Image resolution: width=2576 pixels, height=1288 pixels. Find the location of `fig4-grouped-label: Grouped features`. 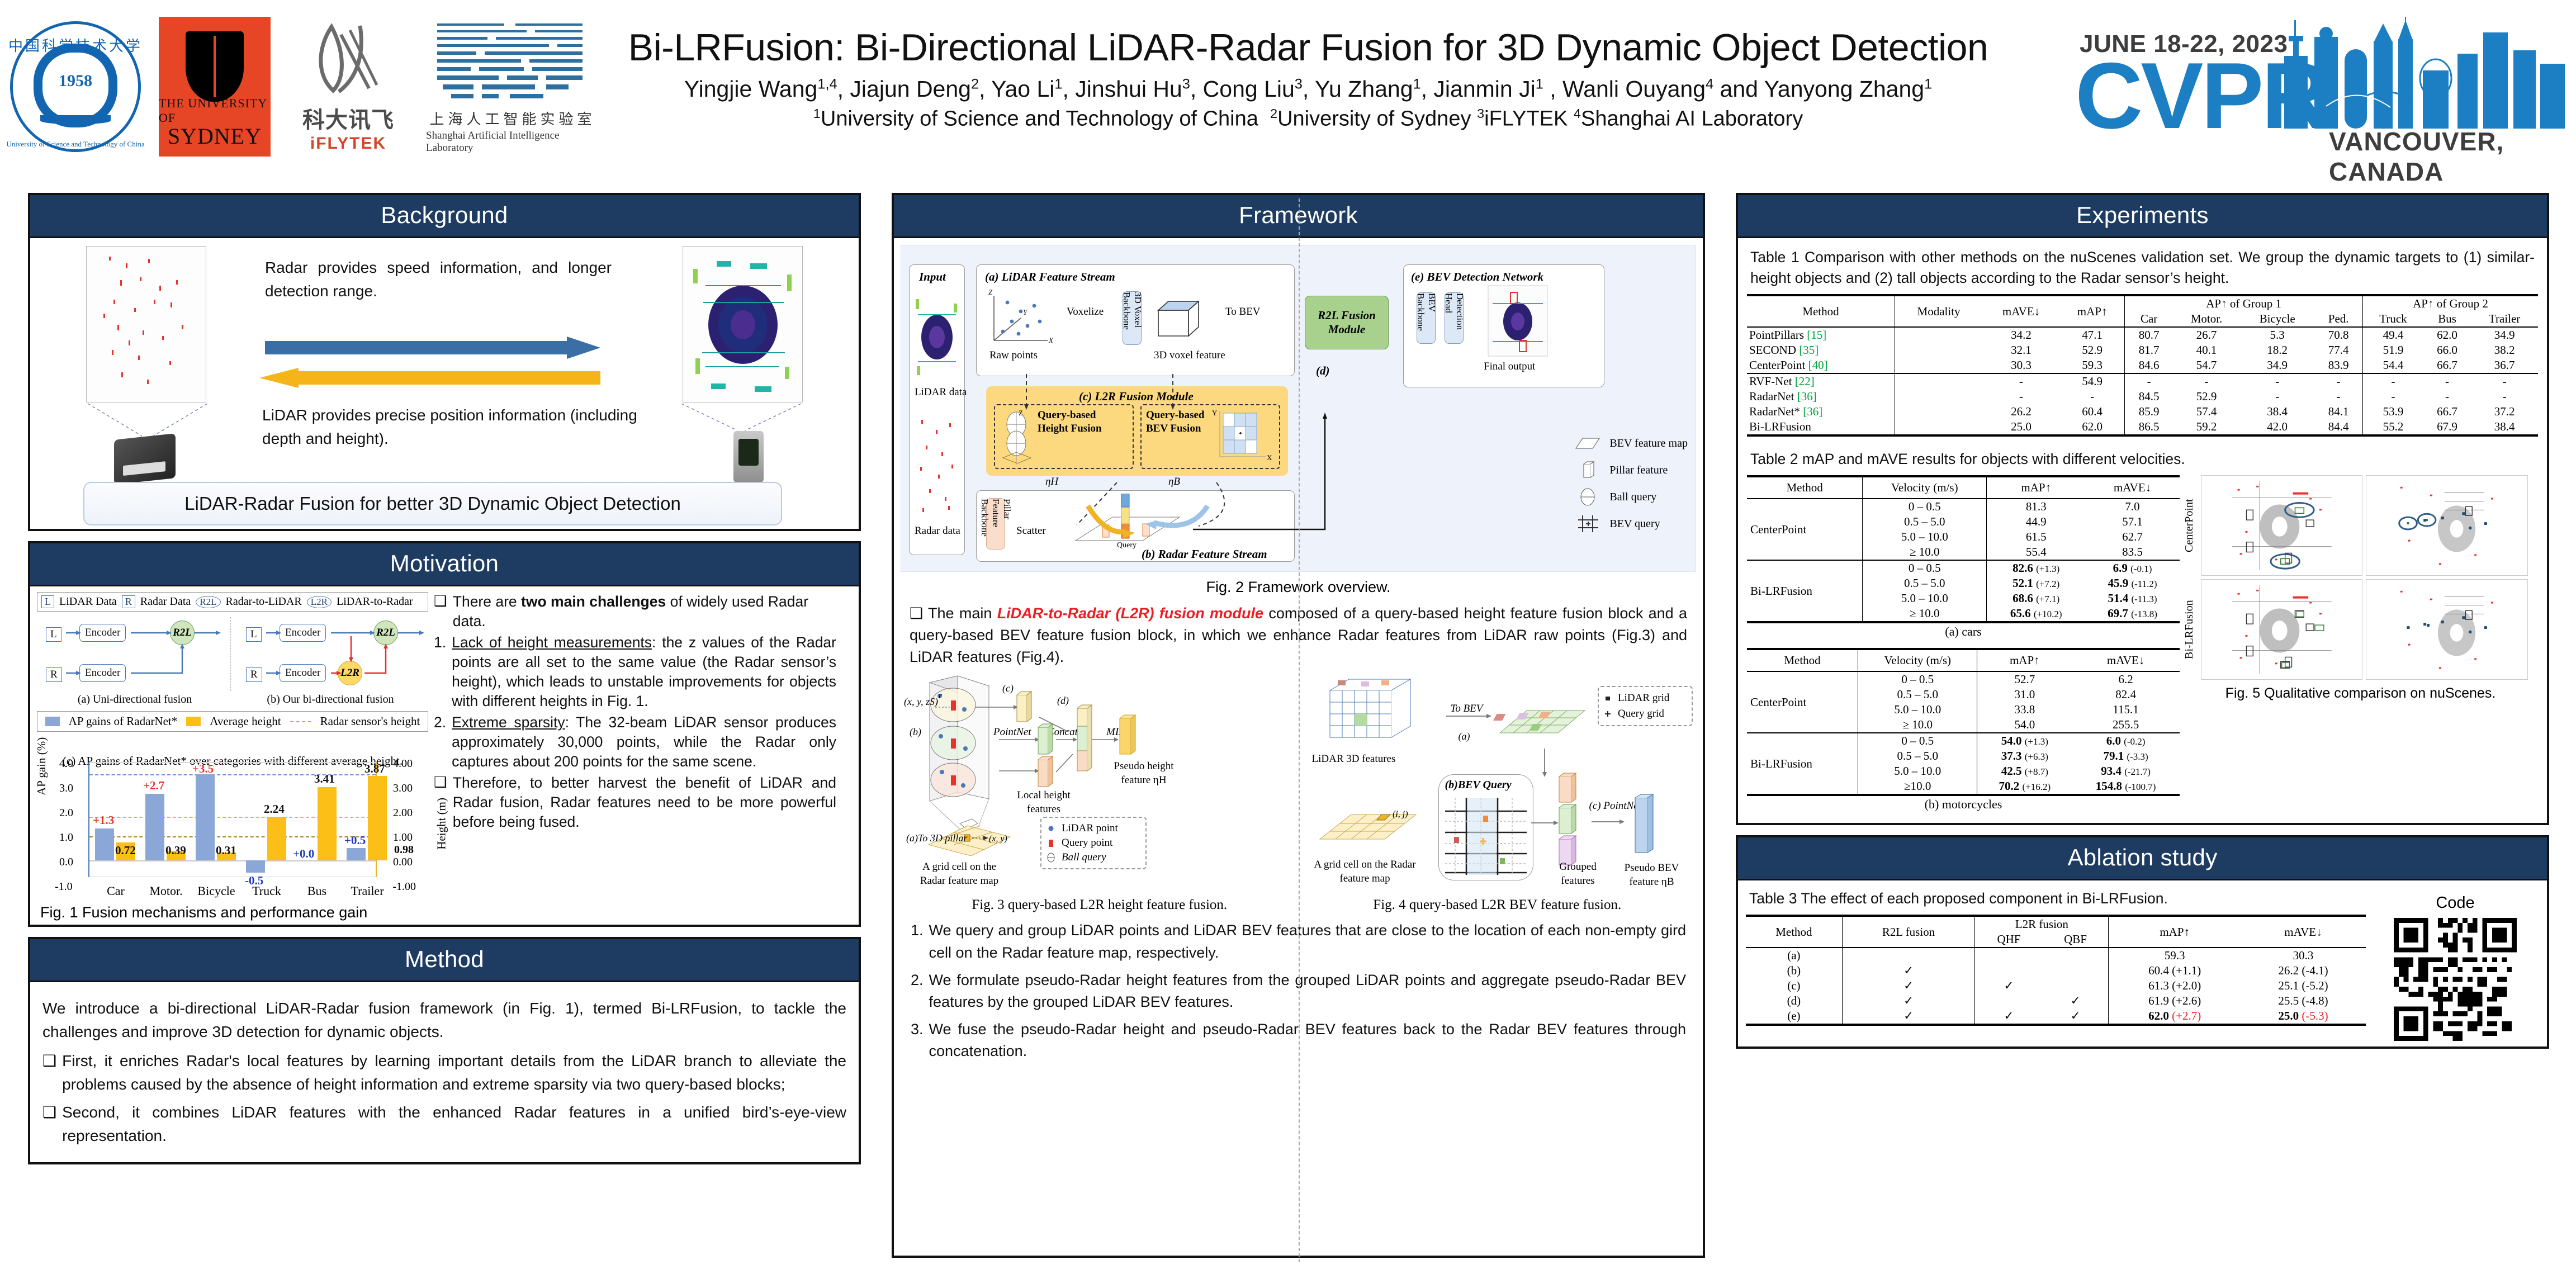

fig4-grouped-label: Grouped features is located at coordinates (1578, 874).